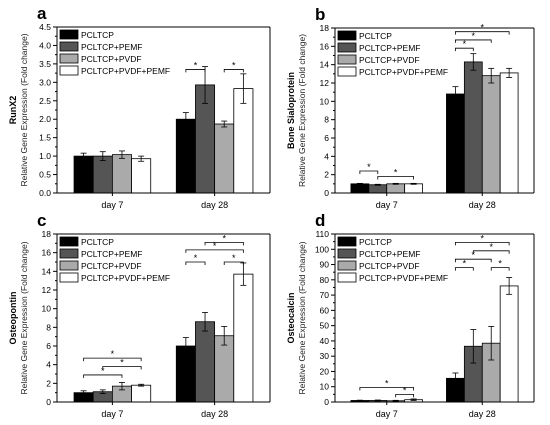 The width and height of the screenshot is (550, 425). Describe the element at coordinates (322, 249) in the screenshot. I see `y-tick-label: 100` at that location.